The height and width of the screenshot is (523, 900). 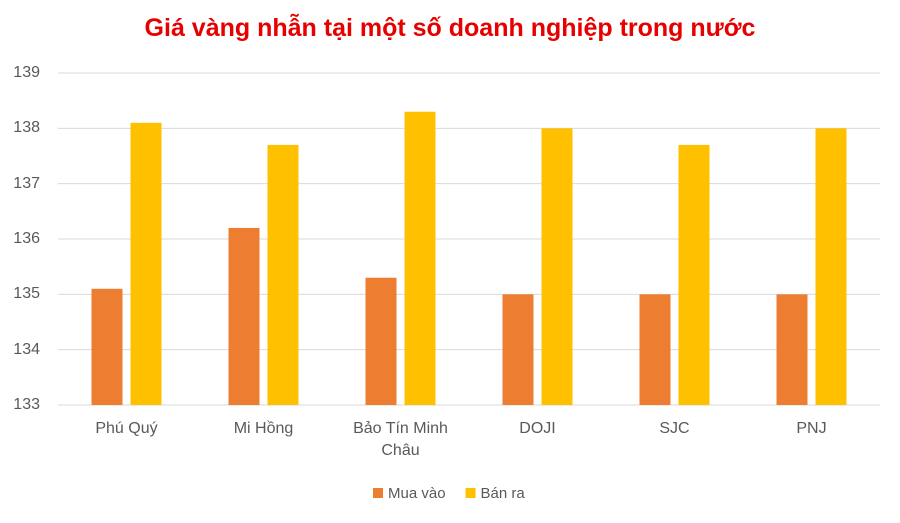 I want to click on legend-label: Bán ra, so click(x=503, y=493).